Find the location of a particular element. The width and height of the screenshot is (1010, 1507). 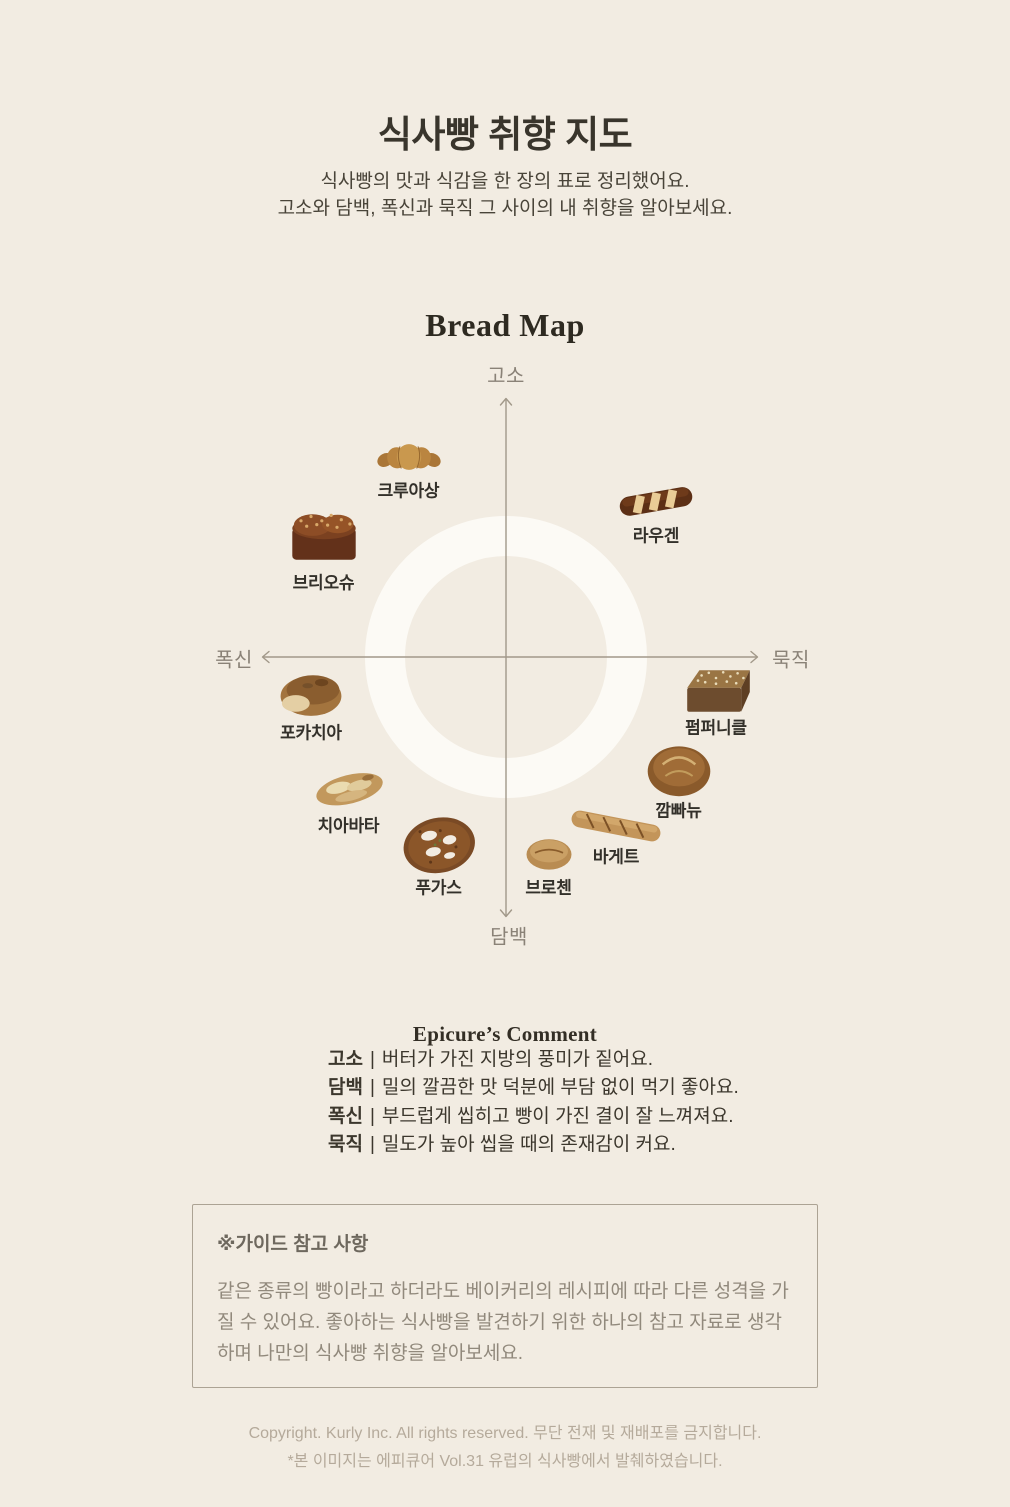

bread-label: 포카치아 is located at coordinates (311, 733).